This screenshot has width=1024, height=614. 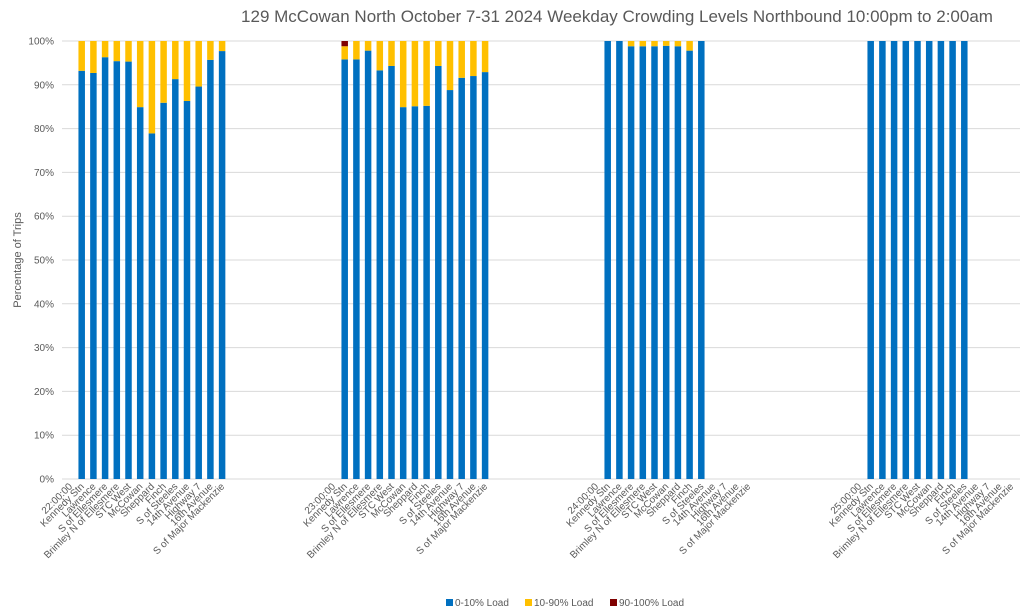 I want to click on y-tick-label: 30%, so click(x=44, y=348).